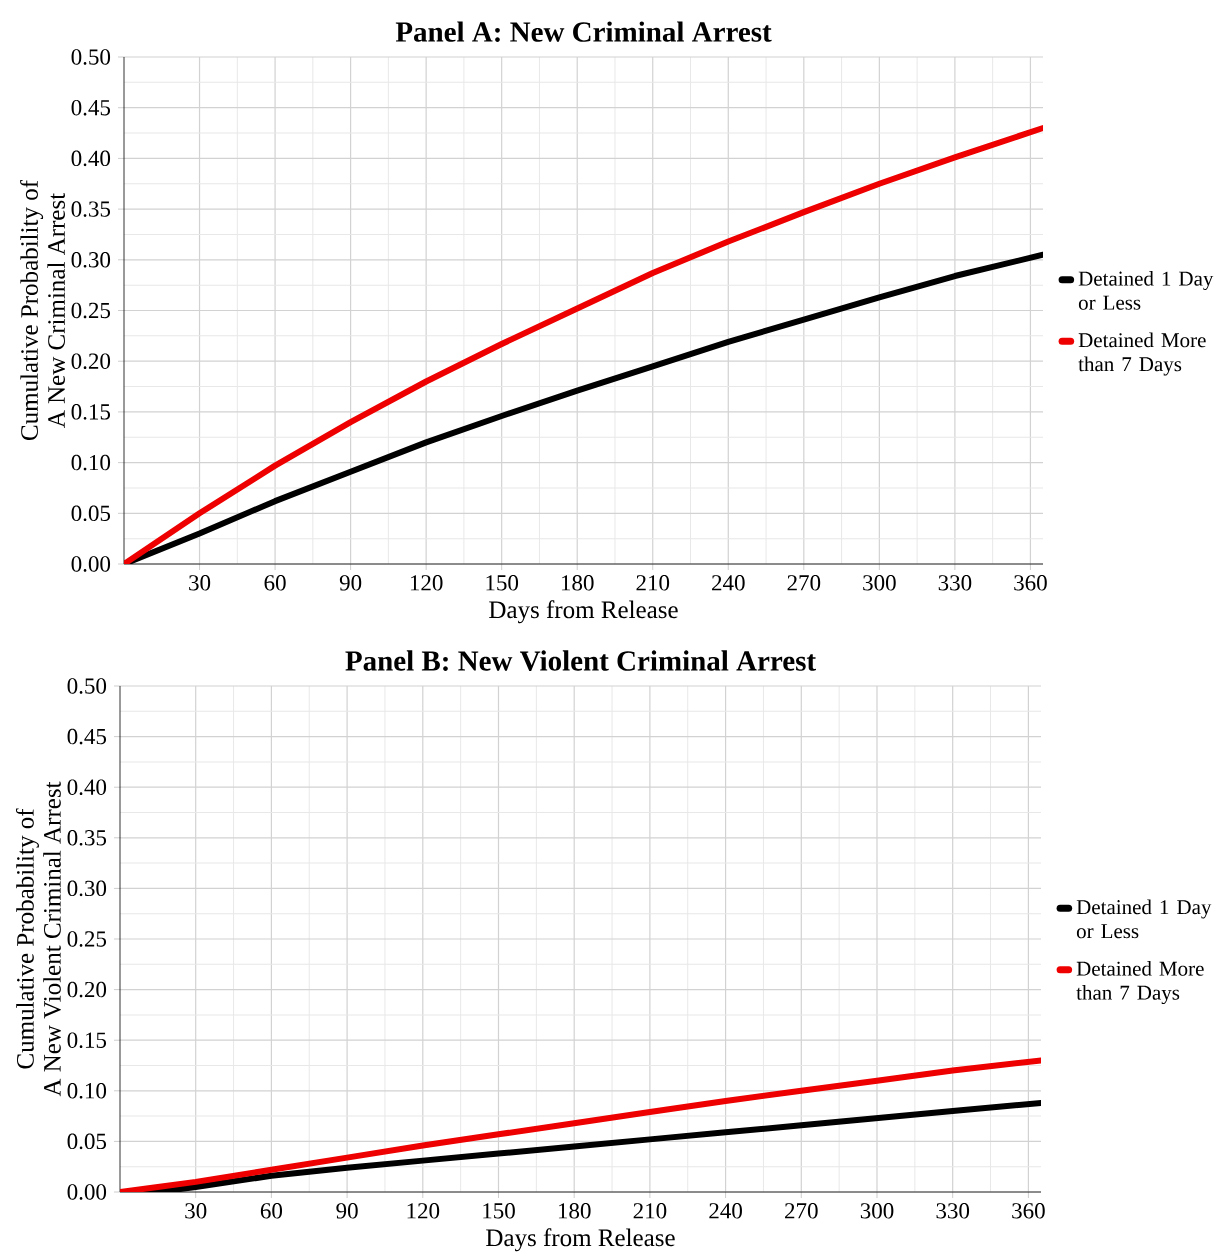 The height and width of the screenshot is (1258, 1229). Describe the element at coordinates (42, 310) in the screenshot. I see `y-axis-title: Cumulative Probability of A New Criminal Arrest` at that location.